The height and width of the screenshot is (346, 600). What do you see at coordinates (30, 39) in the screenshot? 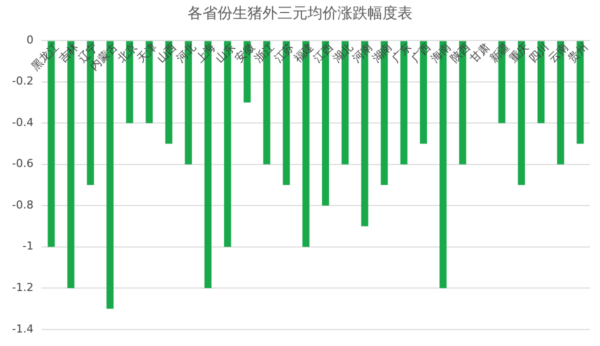
I see `y-tick-label: 0` at bounding box center [30, 39].